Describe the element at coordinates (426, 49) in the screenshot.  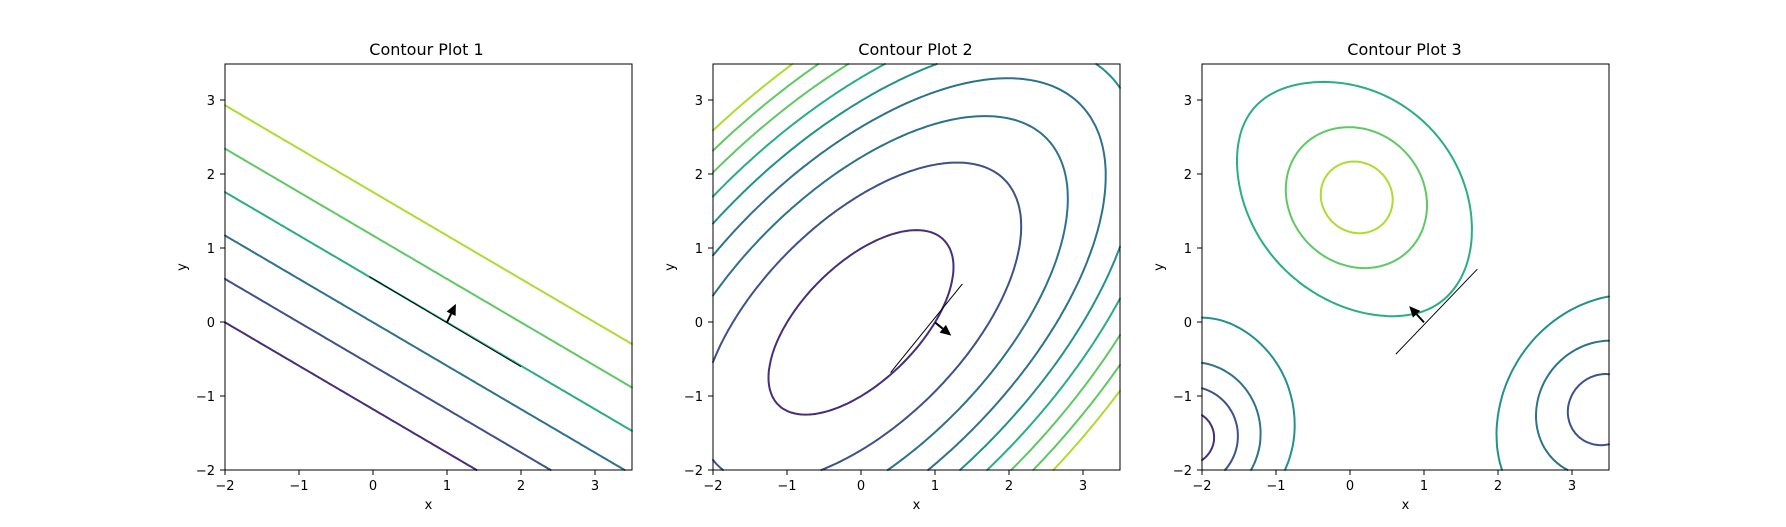
I see `plot-title: Contour Plot 1` at that location.